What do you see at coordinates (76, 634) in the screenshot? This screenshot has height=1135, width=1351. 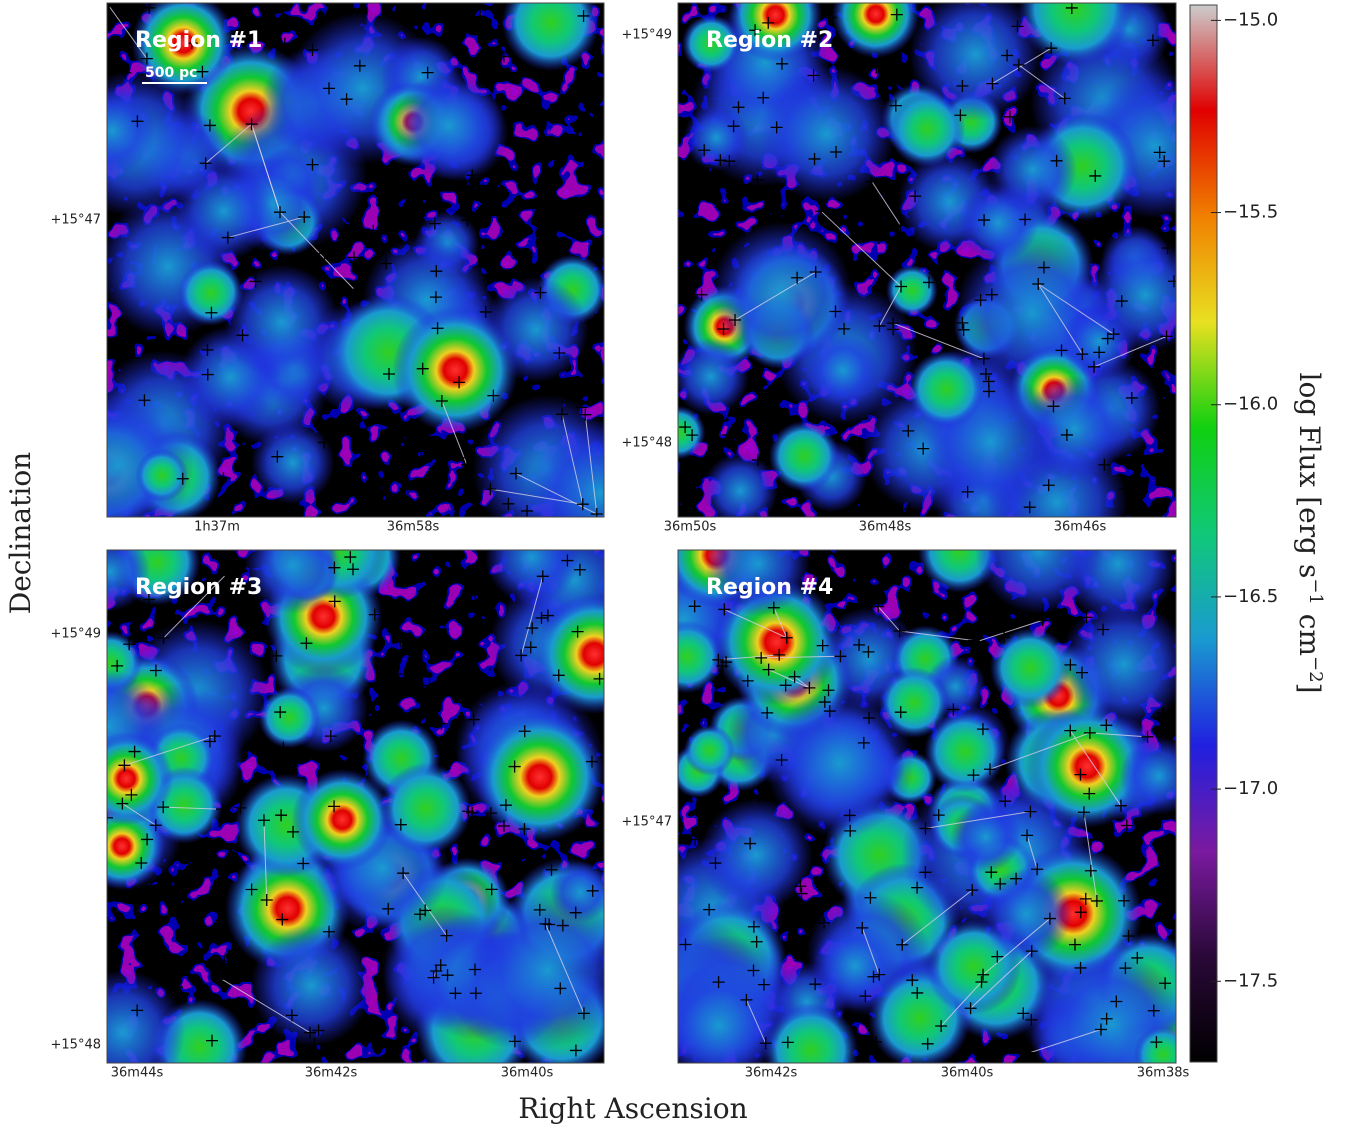 I see `dec-tick-label: +15°49` at bounding box center [76, 634].